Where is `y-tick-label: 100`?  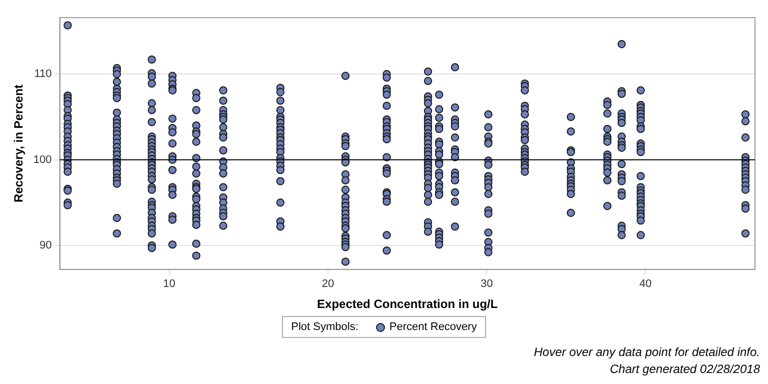 y-tick-label: 100 is located at coordinates (42, 160).